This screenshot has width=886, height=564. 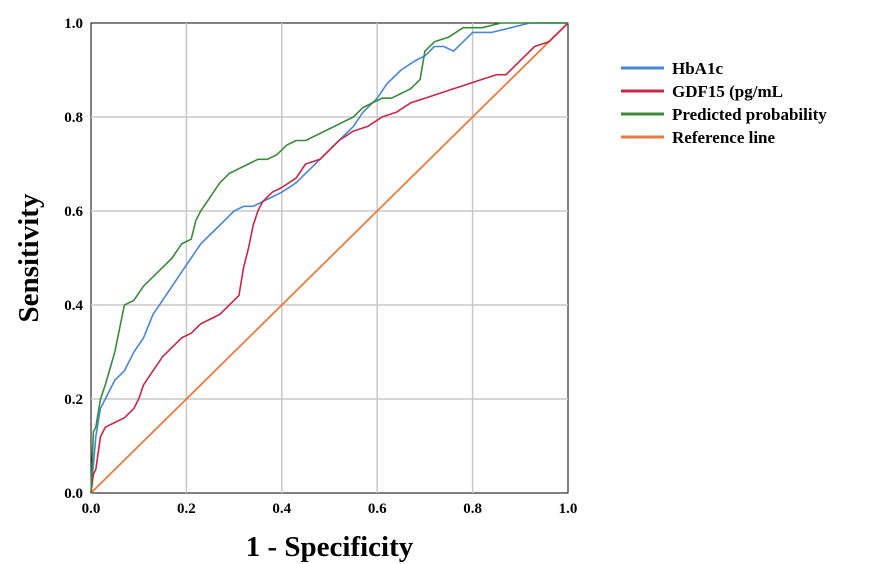 I want to click on x-tick-label: 0.6, so click(x=377, y=509).